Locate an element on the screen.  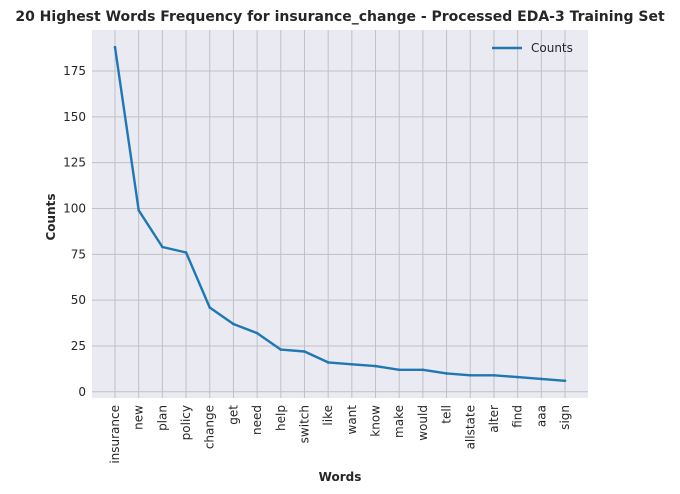
x-tick-label: new is located at coordinates (139, 417).